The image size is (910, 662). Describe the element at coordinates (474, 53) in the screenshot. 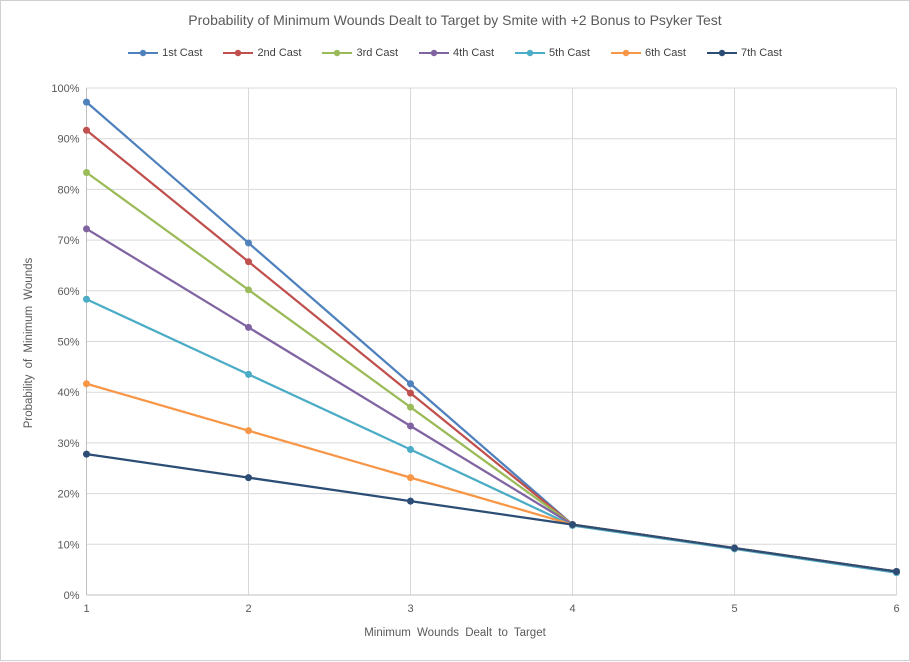

I see `legend-label: 4th Cast` at that location.